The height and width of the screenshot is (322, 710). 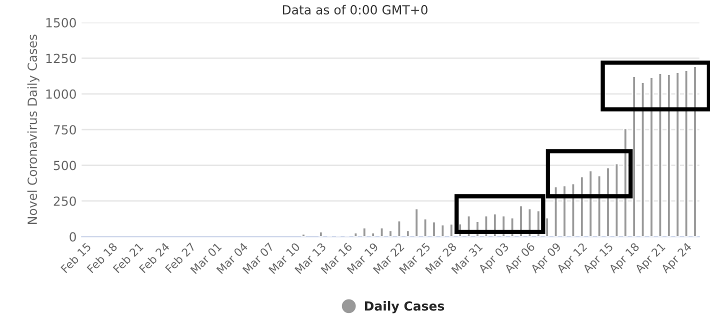 What do you see at coordinates (65, 165) in the screenshot?
I see `y-tick-label: 500` at bounding box center [65, 165].